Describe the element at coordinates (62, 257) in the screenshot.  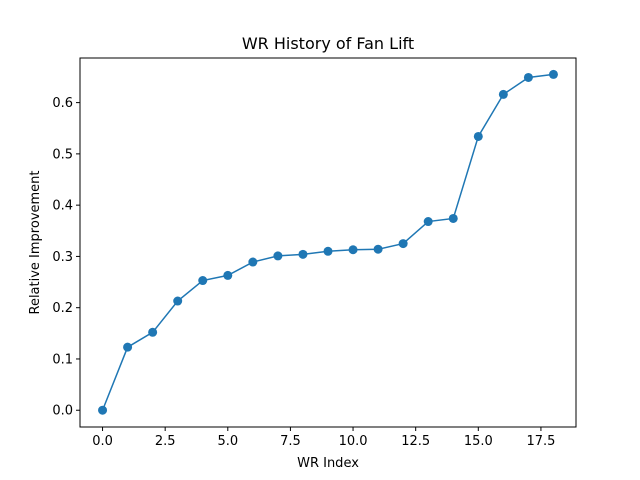
I see `y-tick-label: 0.3` at that location.